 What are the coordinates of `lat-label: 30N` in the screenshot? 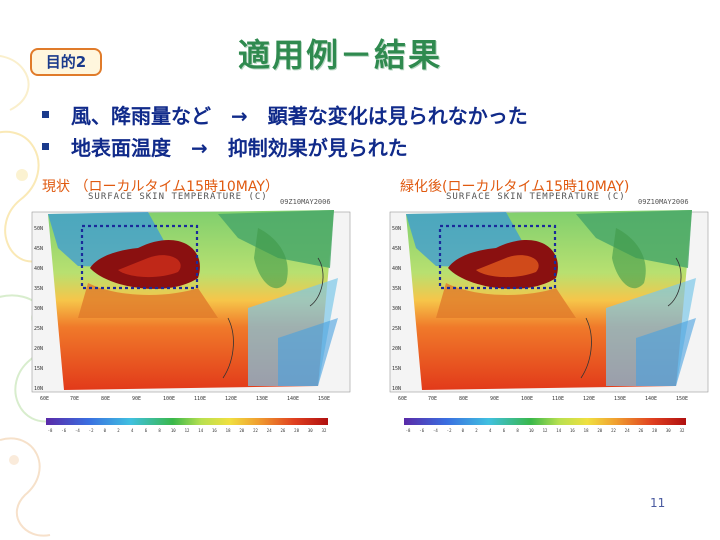 It's located at (38, 309).